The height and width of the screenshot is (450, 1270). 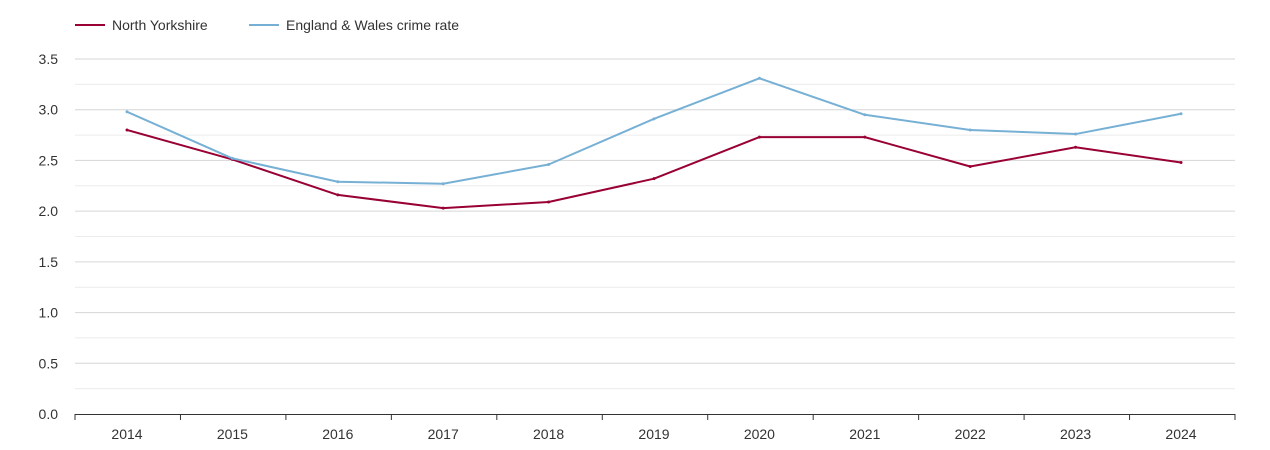 What do you see at coordinates (372, 25) in the screenshot?
I see `legend-label: England & Wales crime rate` at bounding box center [372, 25].